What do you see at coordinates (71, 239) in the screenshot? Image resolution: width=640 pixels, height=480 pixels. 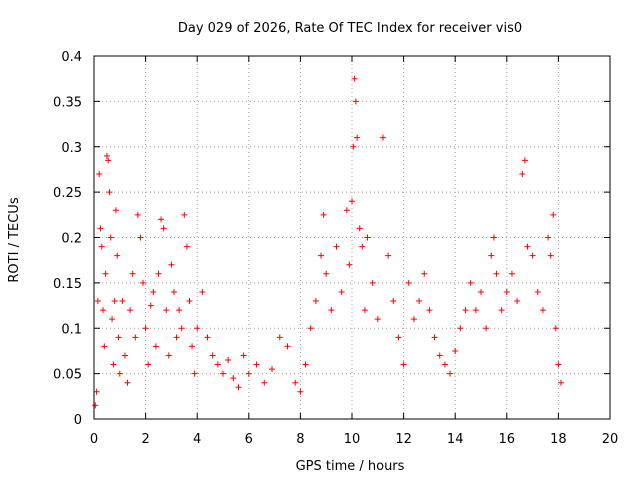 I see `y-tick-label: 0.2` at bounding box center [71, 239].